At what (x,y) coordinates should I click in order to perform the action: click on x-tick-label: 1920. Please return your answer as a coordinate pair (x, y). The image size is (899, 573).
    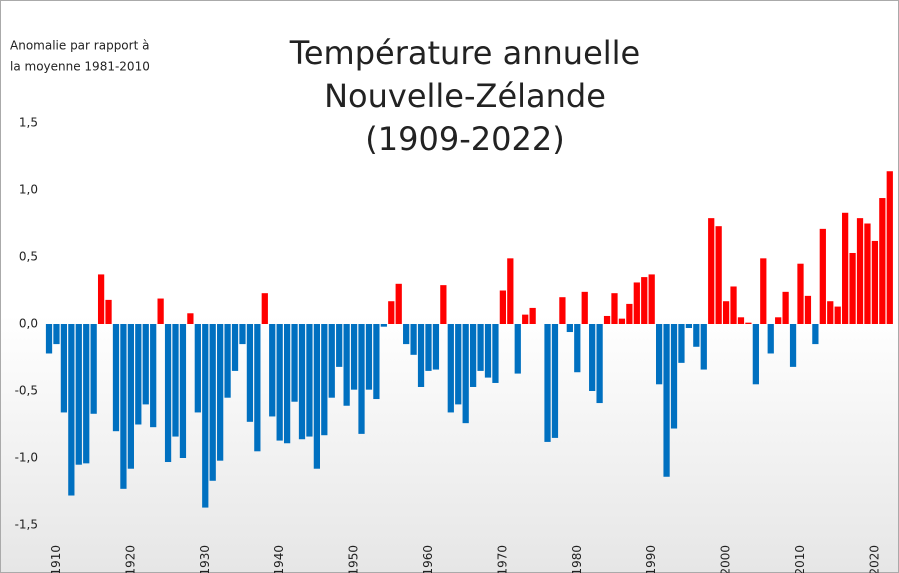
    Looking at the image, I should click on (130, 559).